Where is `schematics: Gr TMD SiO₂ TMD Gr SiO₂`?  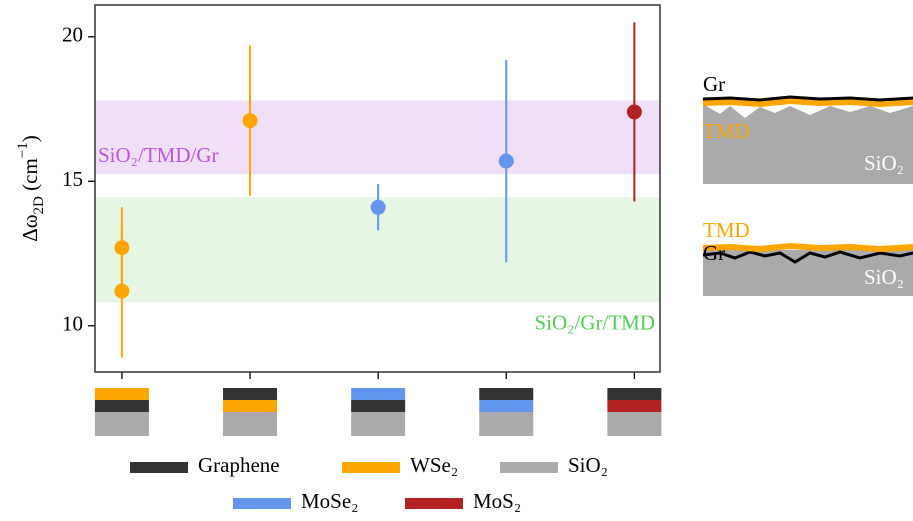 schematics: Gr TMD SiO₂ TMD Gr SiO₂ is located at coordinates (807, 184).